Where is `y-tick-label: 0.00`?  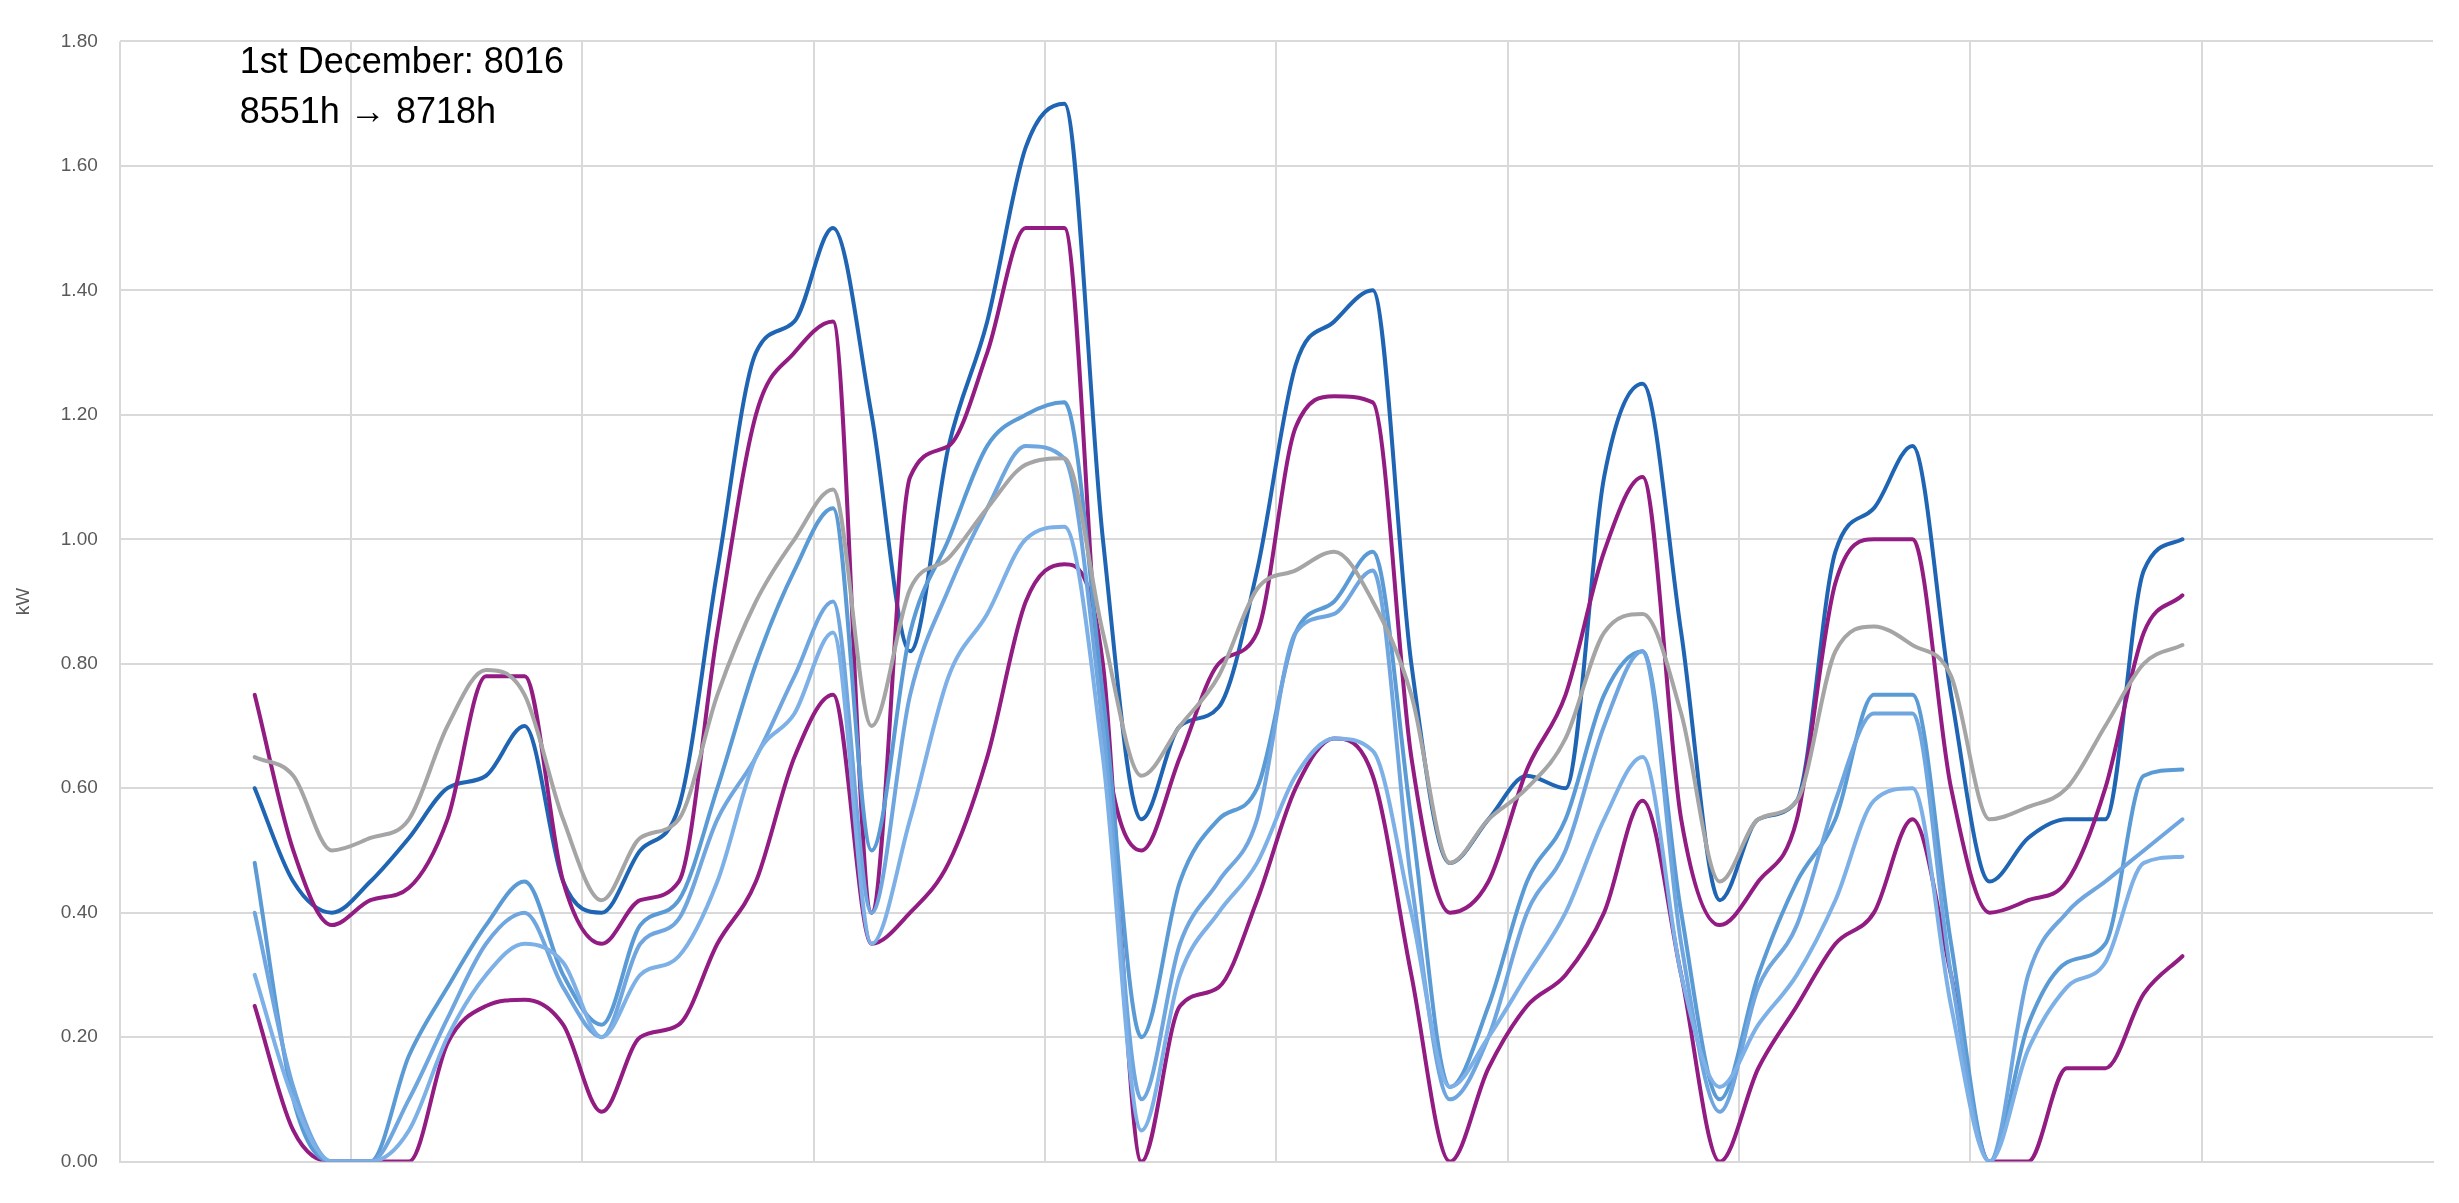 y-tick-label: 0.00 is located at coordinates (79, 1160).